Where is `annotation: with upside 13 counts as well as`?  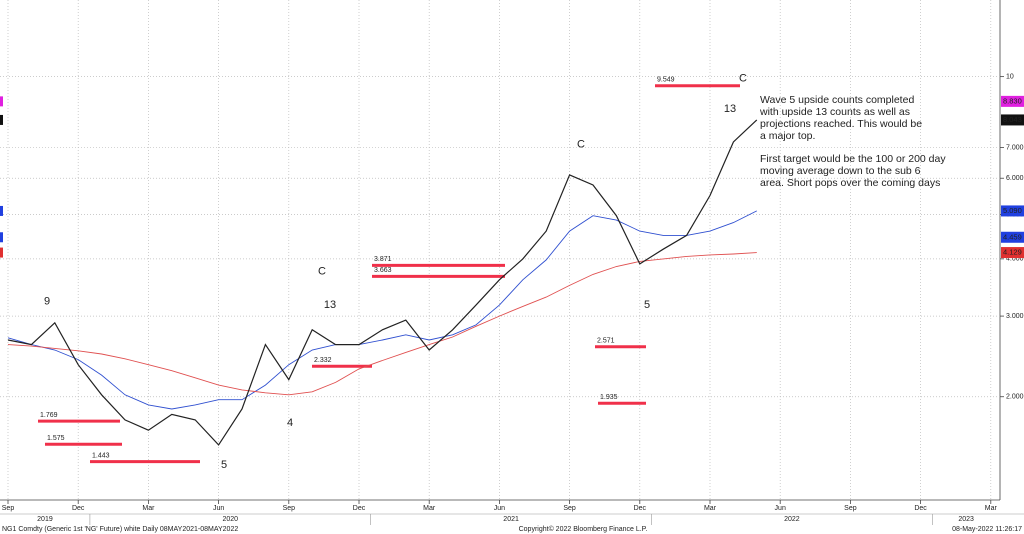 annotation: with upside 13 counts as well as is located at coordinates (834, 112).